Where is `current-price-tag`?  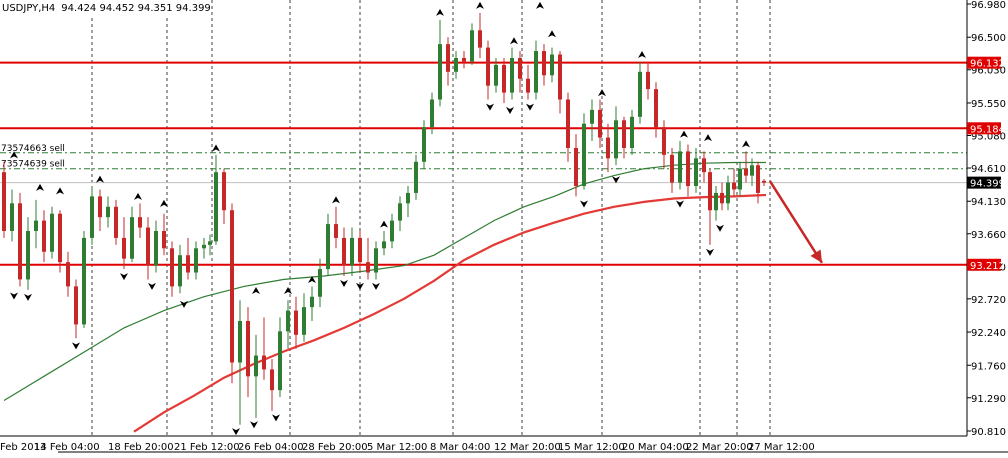 current-price-tag is located at coordinates (984, 182).